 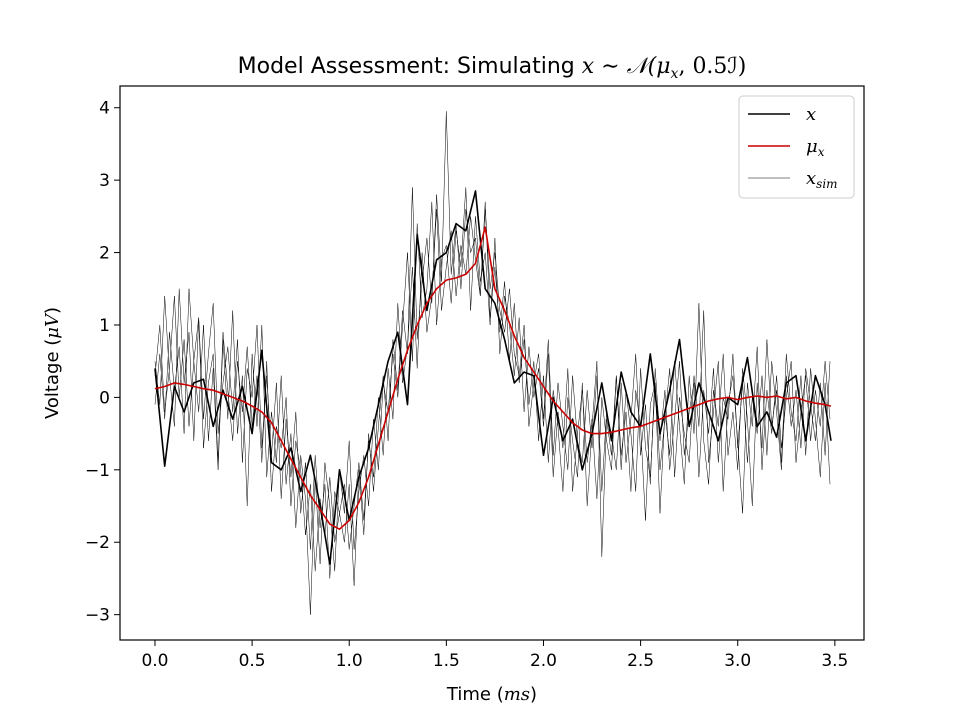 I want to click on y-tick-label: 0, so click(x=104, y=398).